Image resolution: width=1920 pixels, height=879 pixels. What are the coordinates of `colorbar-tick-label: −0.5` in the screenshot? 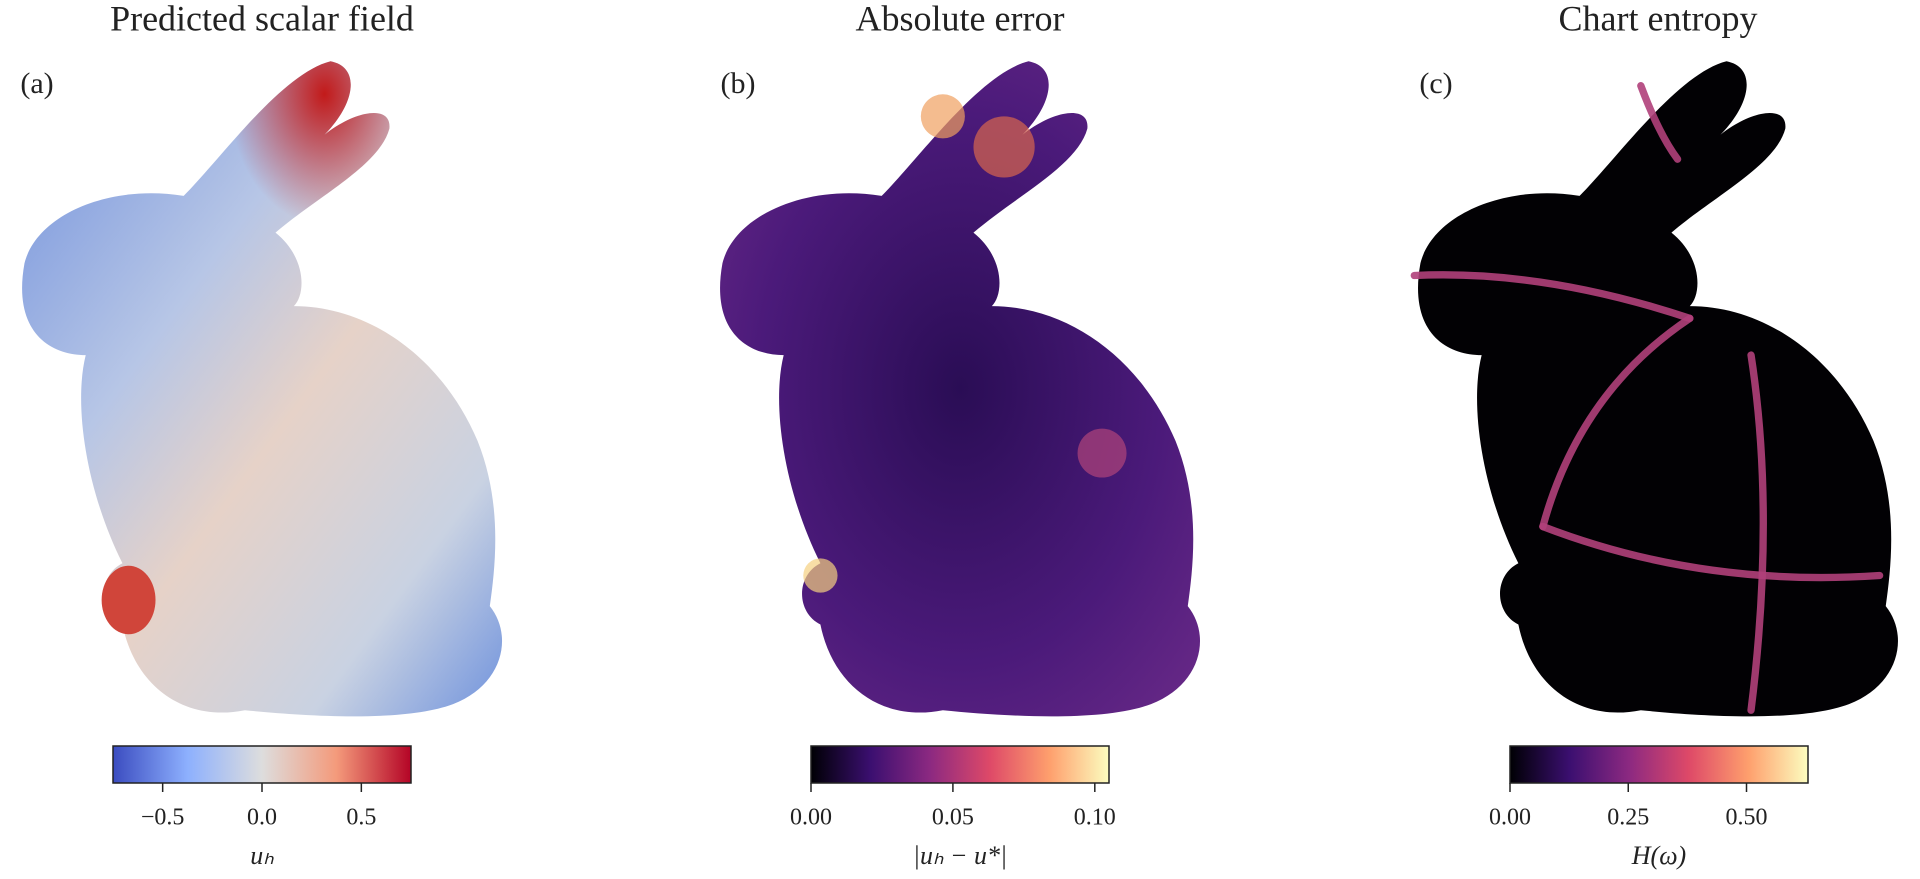 It's located at (163, 818).